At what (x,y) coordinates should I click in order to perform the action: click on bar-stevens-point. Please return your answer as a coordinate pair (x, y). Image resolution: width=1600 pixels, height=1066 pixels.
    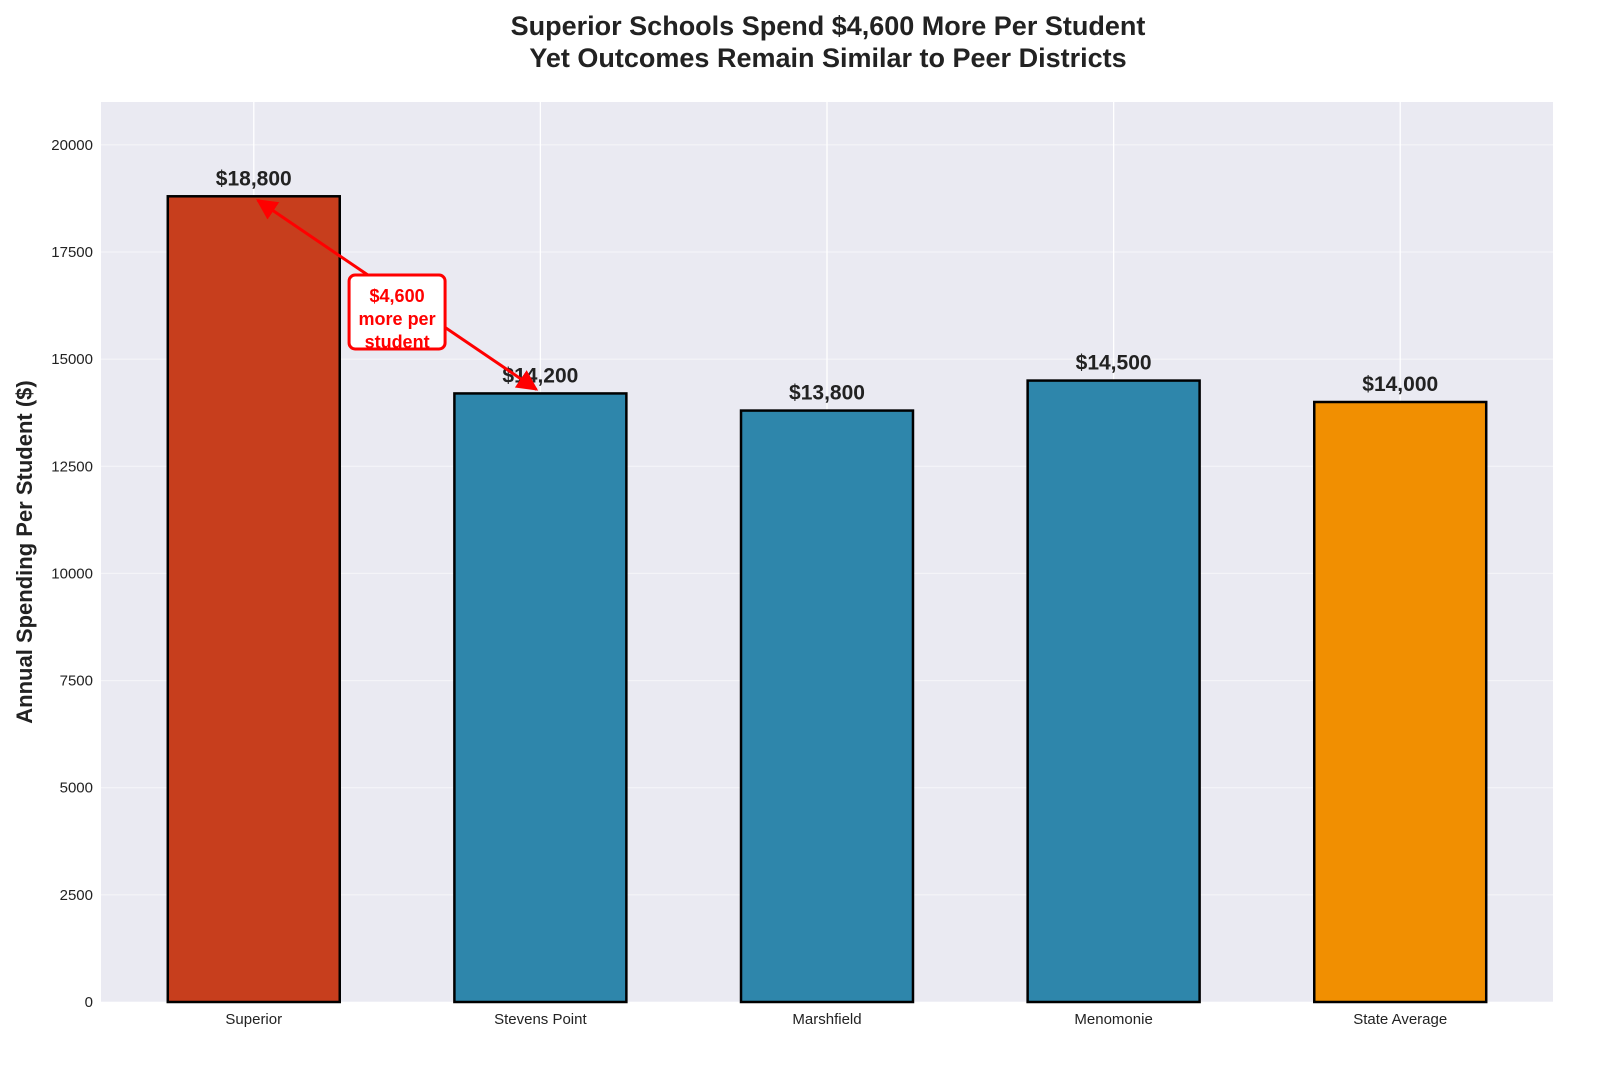
    Looking at the image, I should click on (540, 698).